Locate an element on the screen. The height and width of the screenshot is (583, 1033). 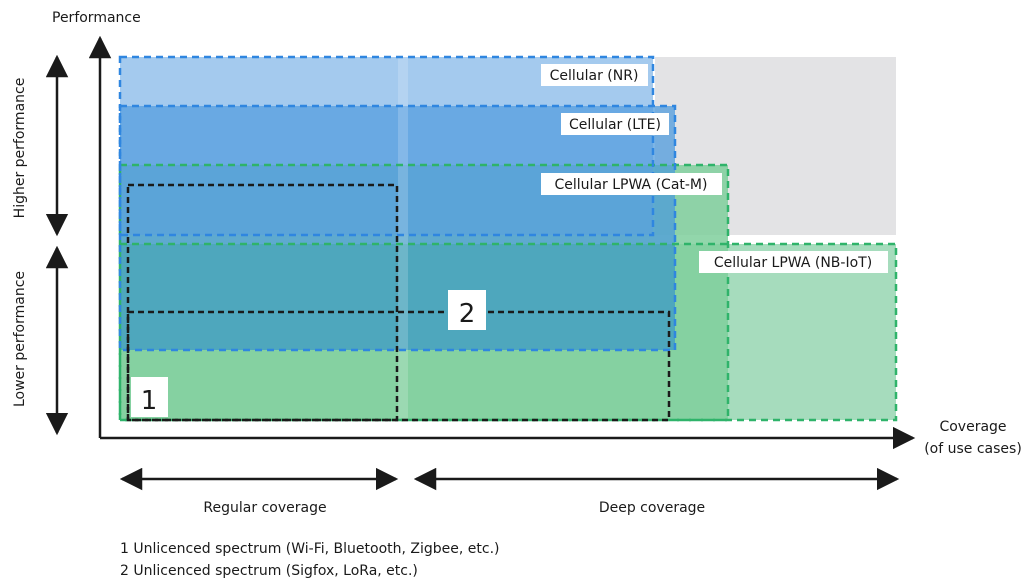
lte-label-bg is located at coordinates (615, 124).